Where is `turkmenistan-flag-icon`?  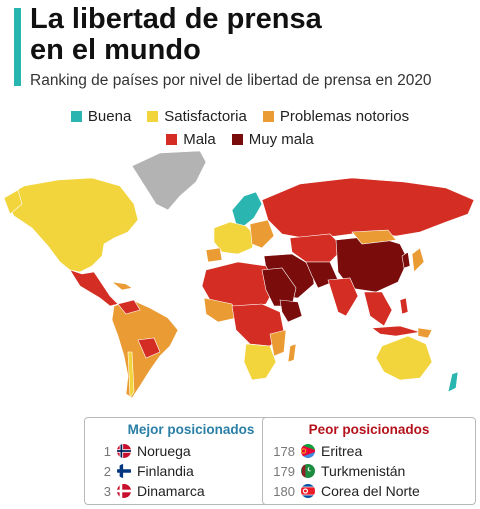
turkmenistan-flag-icon is located at coordinates (308, 471).